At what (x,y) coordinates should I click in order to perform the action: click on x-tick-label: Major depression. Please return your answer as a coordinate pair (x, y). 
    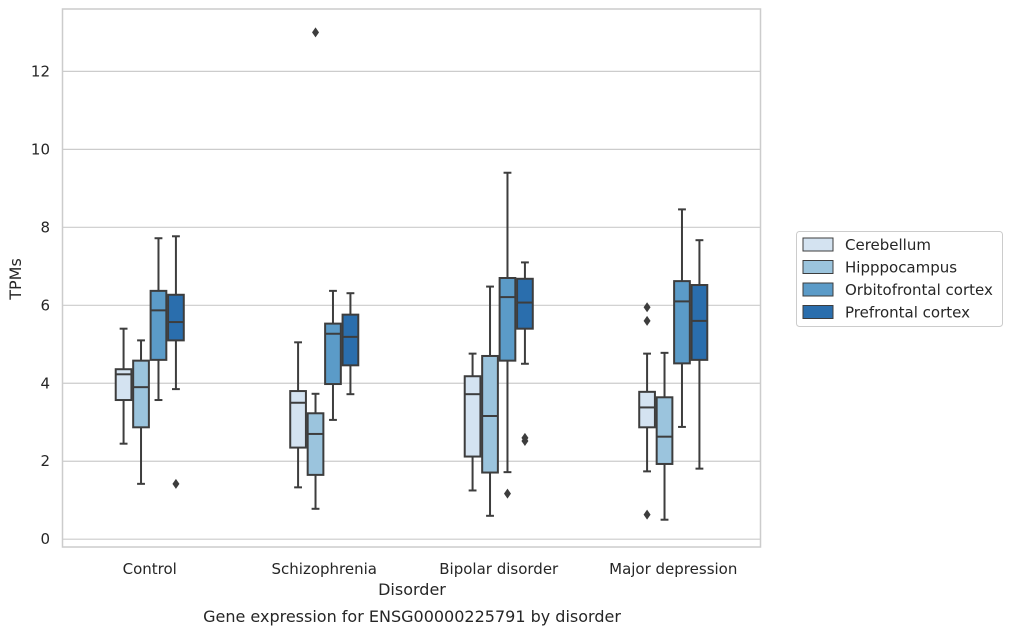
    Looking at the image, I should click on (673, 569).